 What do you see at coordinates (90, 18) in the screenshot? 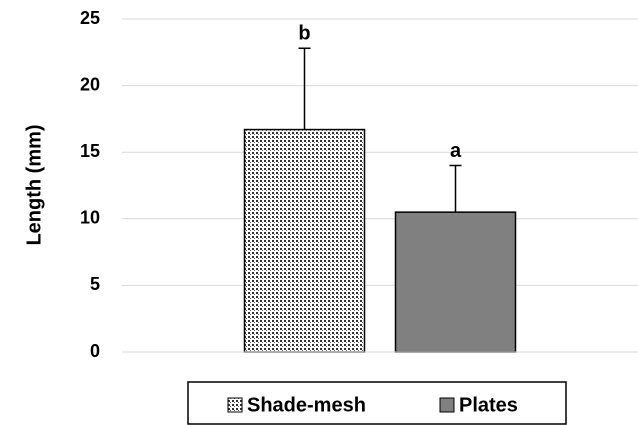
I see `y-tick-label: 25` at bounding box center [90, 18].